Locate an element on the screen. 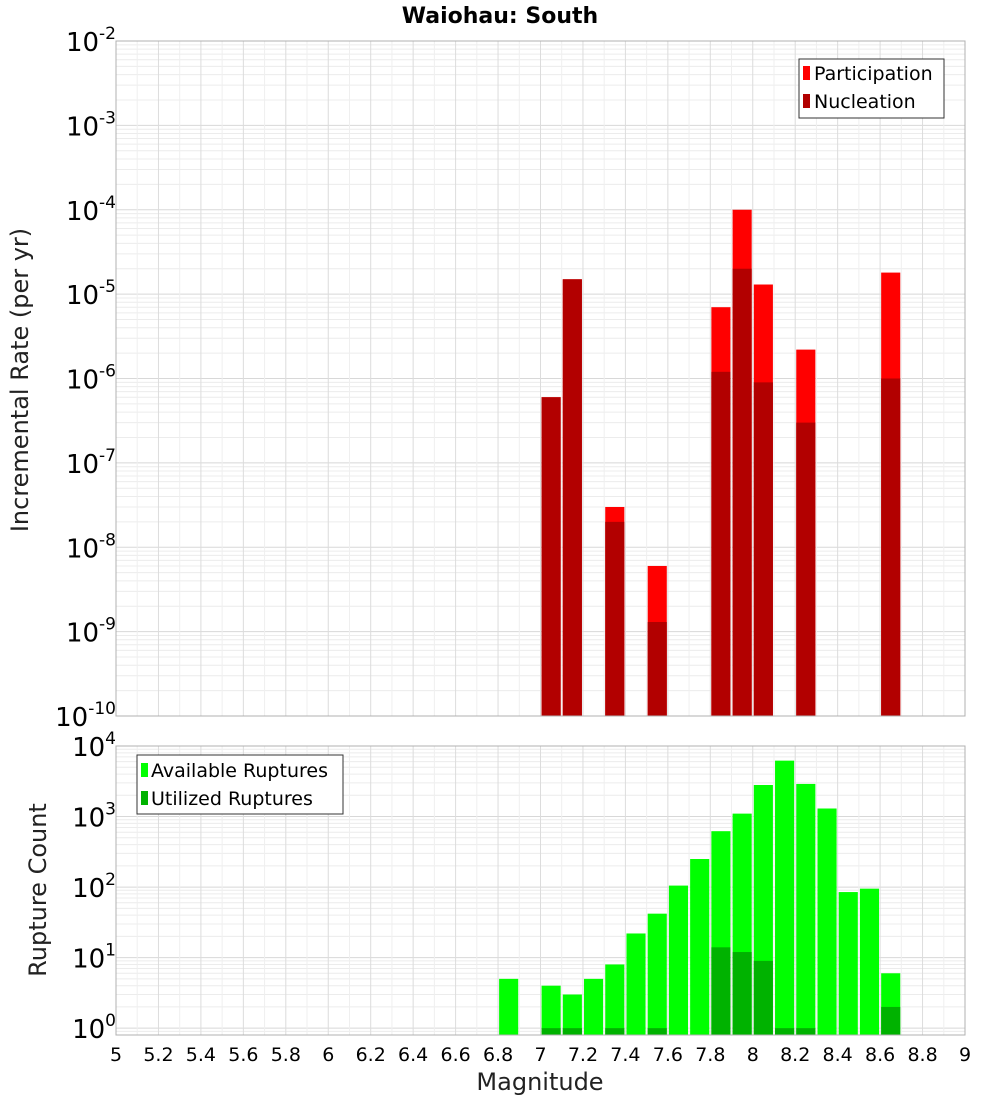 The image size is (1000, 1100). x-tick-label: 8.2 is located at coordinates (795, 1055).